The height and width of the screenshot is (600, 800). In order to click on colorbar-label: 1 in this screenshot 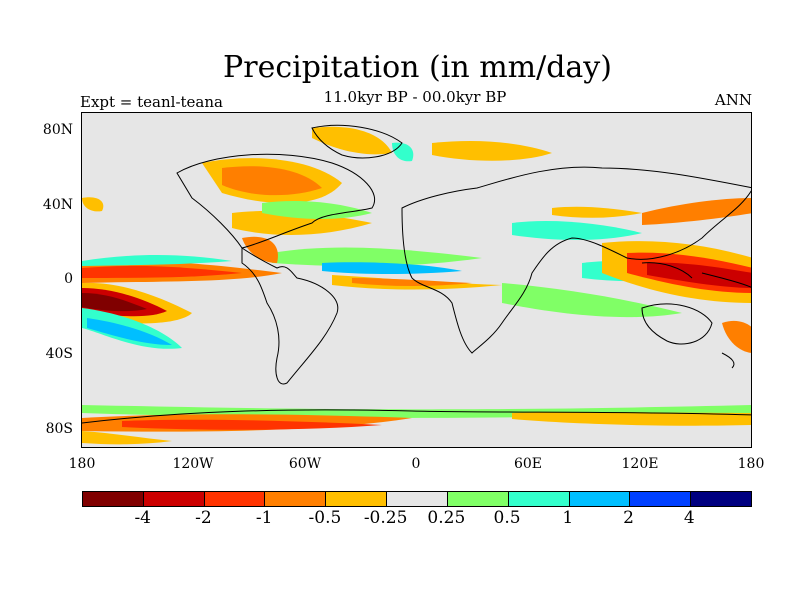, I will do `click(568, 518)`.